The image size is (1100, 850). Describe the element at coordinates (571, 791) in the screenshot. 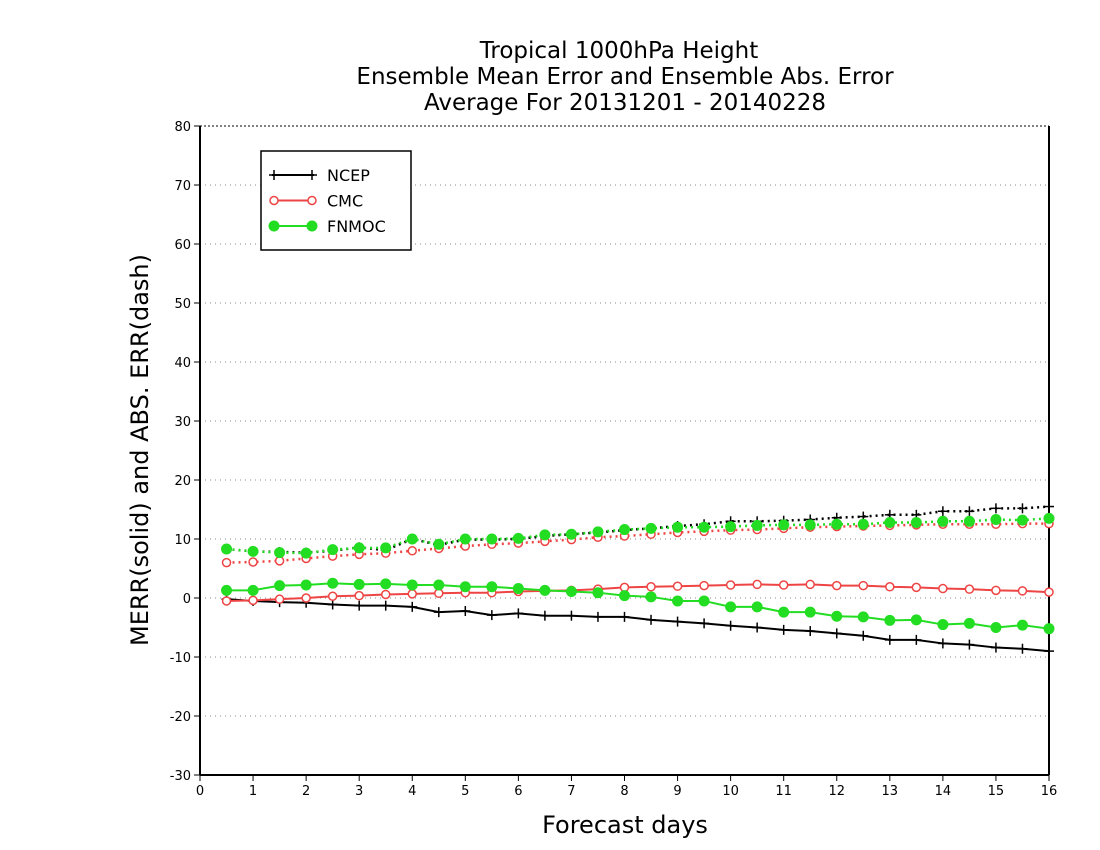

I see `x-tick-label: 7` at that location.